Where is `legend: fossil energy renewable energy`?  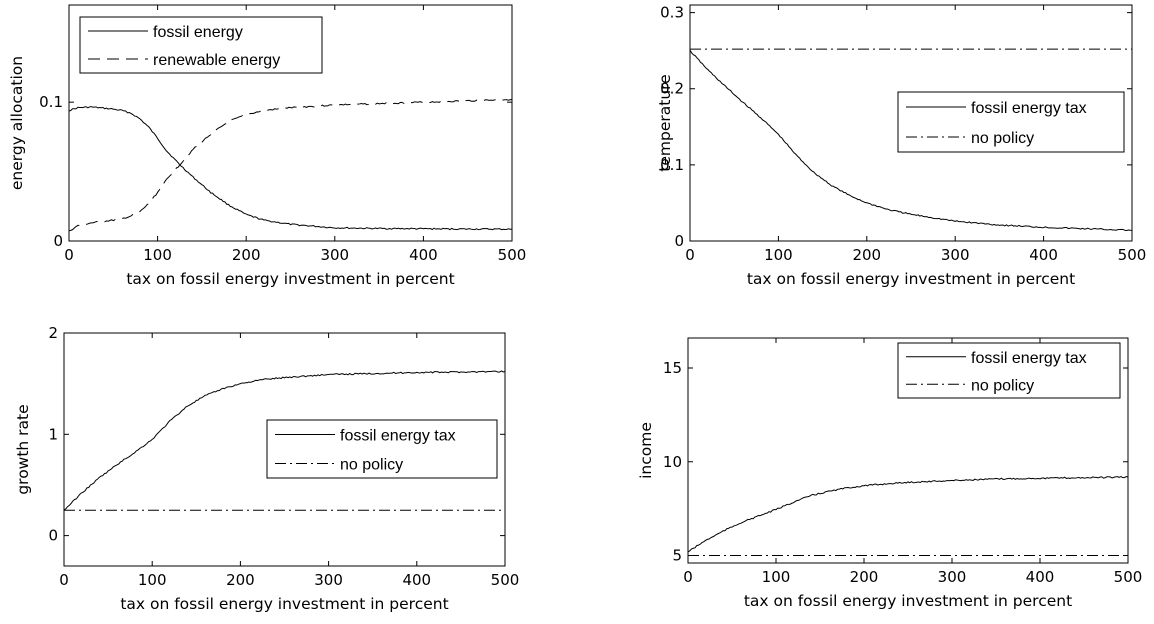
legend: fossil energy renewable energy is located at coordinates (201, 45).